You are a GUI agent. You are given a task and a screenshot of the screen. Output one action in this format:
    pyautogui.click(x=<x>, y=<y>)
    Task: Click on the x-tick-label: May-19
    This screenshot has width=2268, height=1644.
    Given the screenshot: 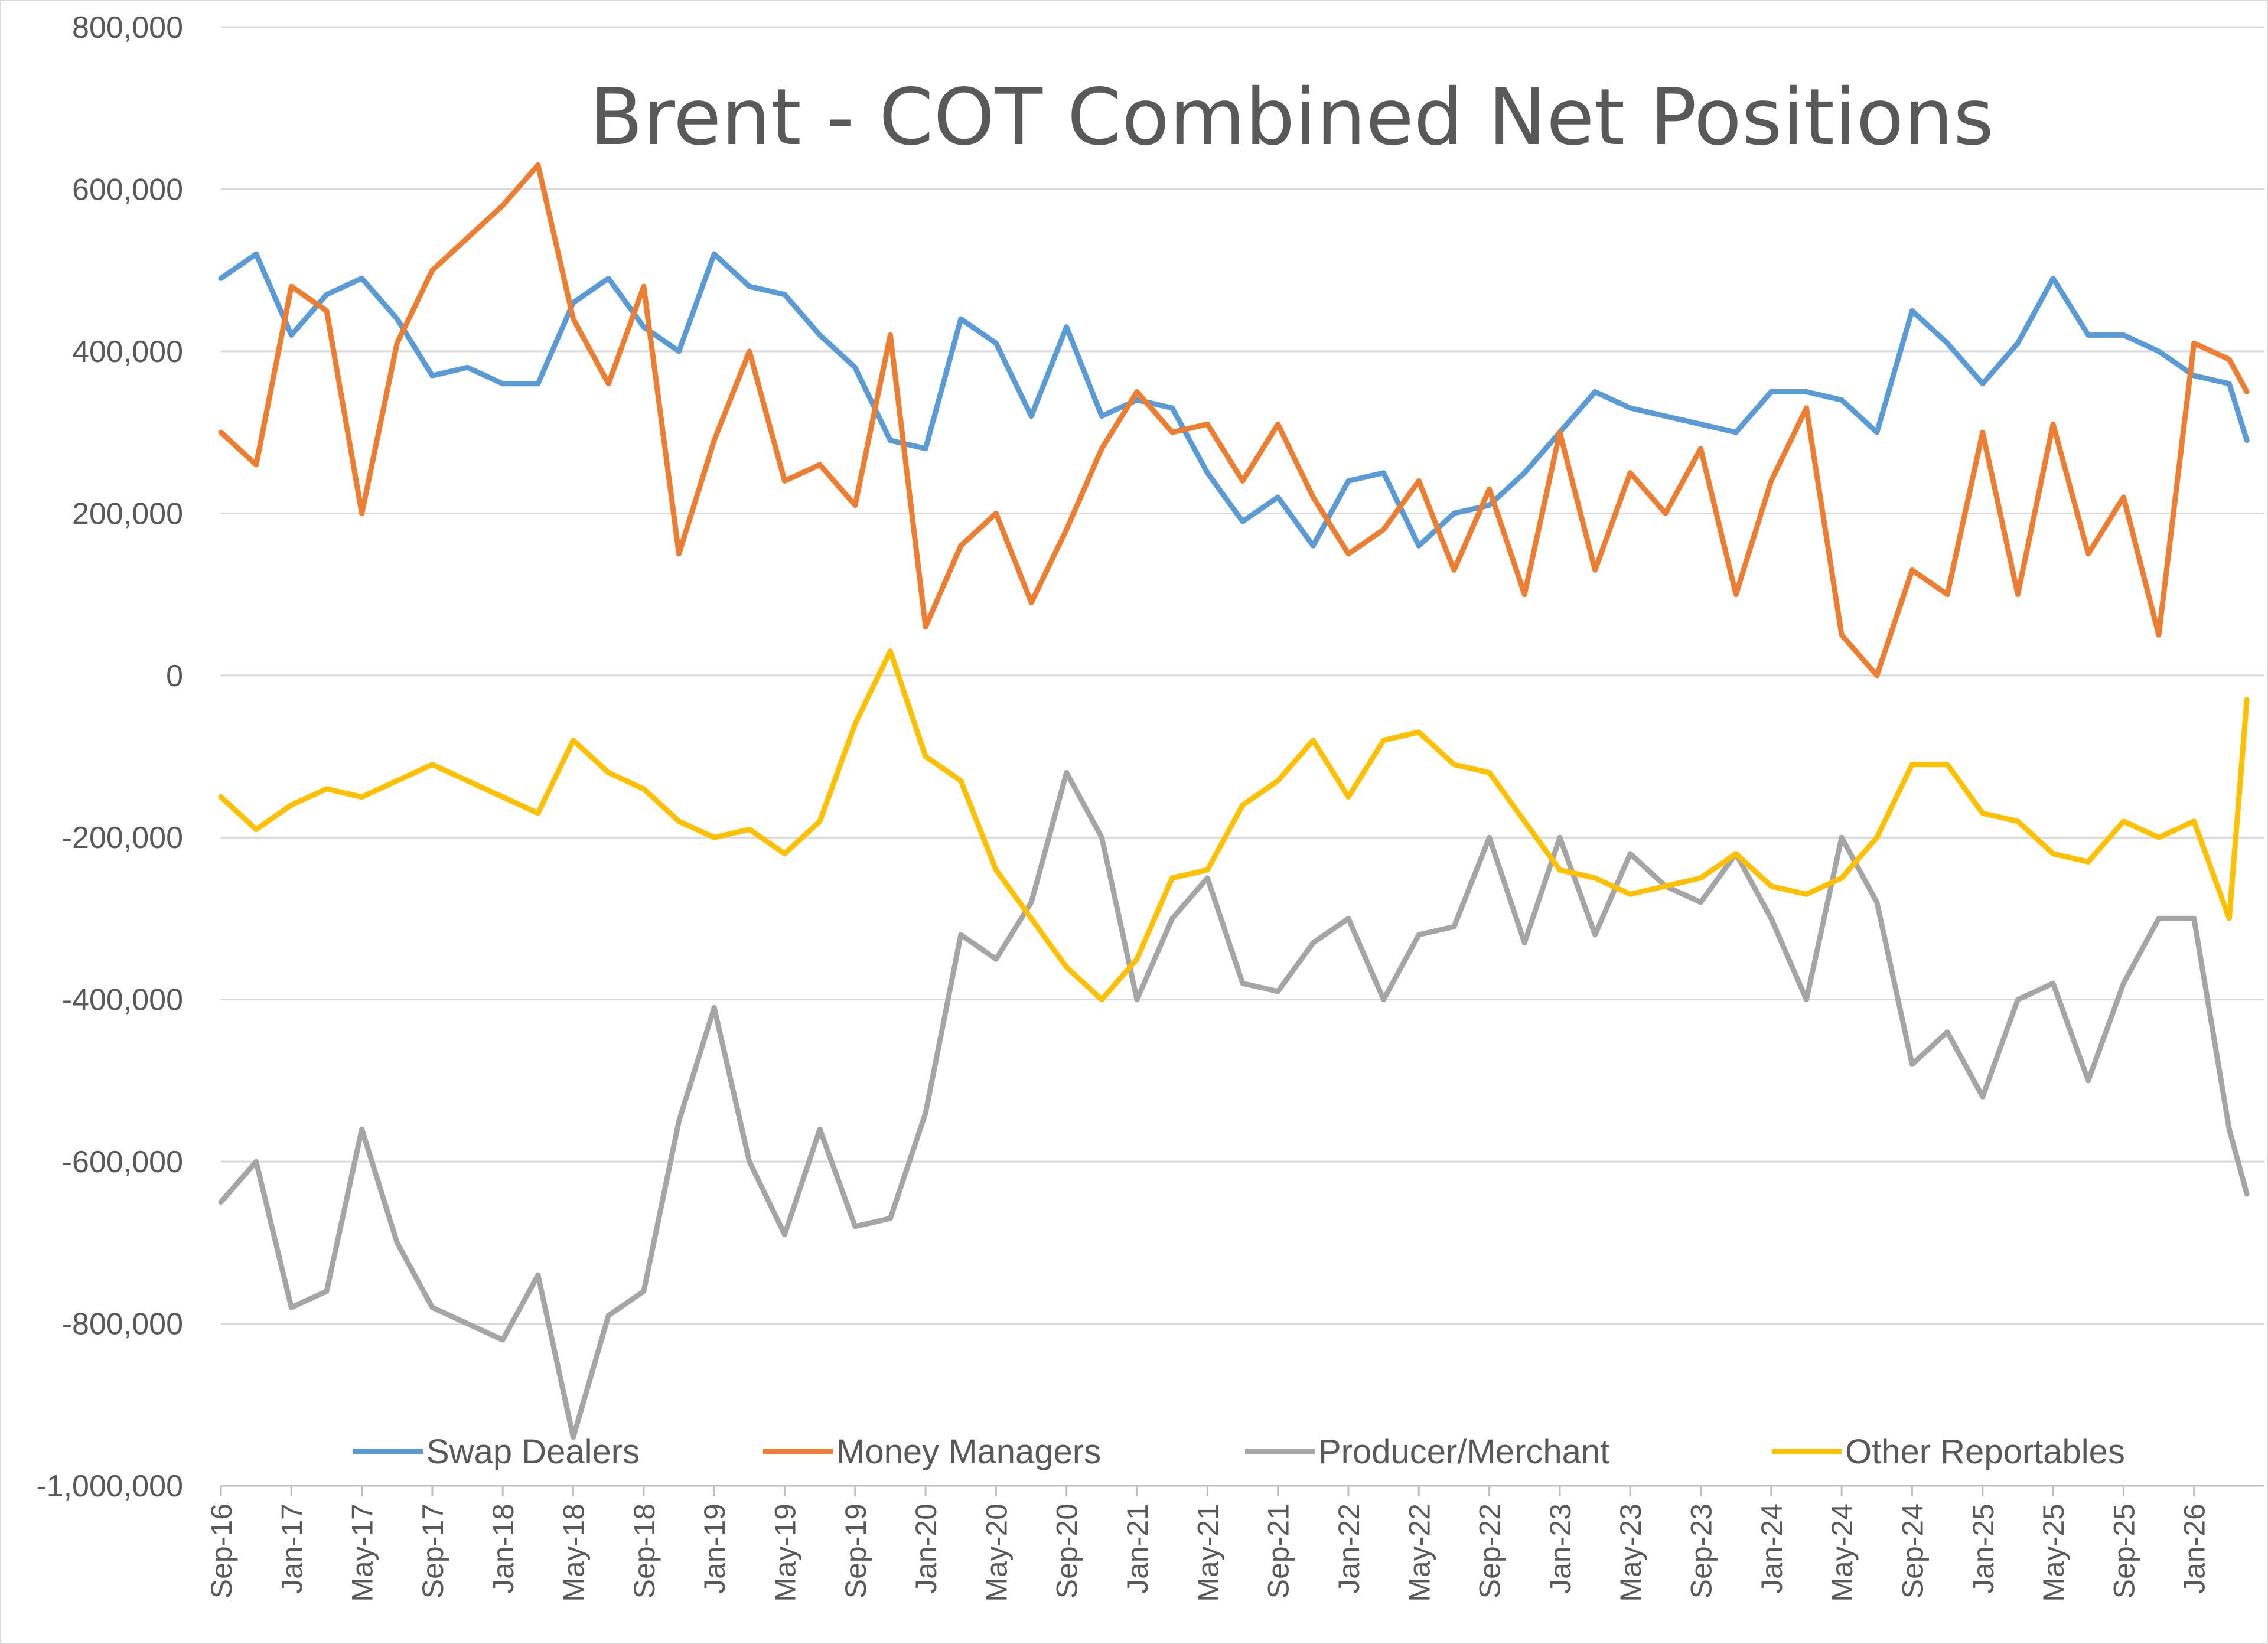 What is the action you would take?
    pyautogui.click(x=784, y=1552)
    